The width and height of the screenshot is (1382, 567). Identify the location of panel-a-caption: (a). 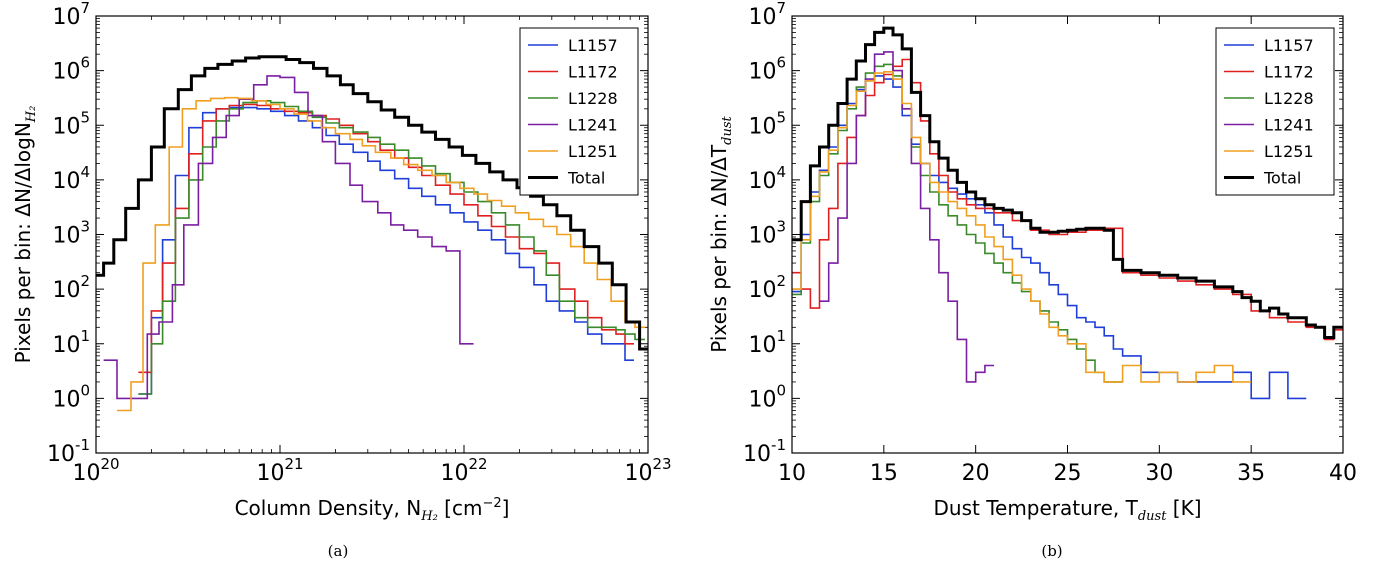
(338, 551).